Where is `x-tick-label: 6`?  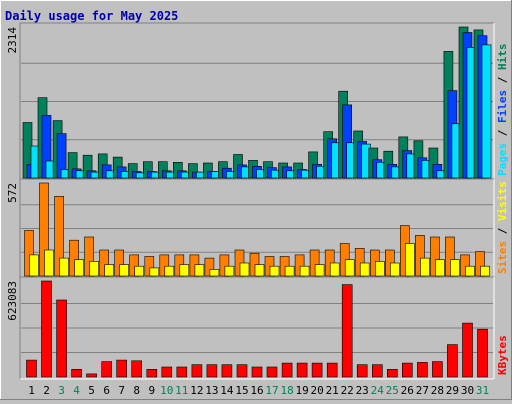 x-tick-label: 6 is located at coordinates (106, 390).